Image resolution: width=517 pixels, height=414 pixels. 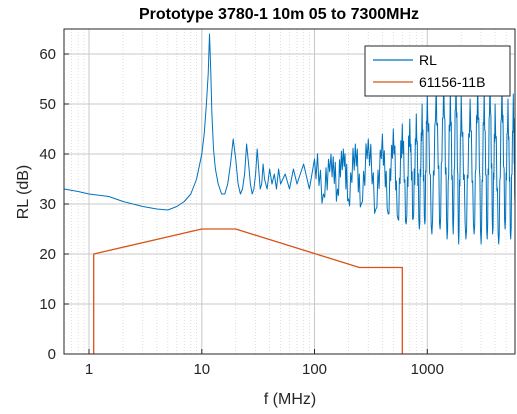 I want to click on y-axis-label: RL (dB), so click(x=23, y=192).